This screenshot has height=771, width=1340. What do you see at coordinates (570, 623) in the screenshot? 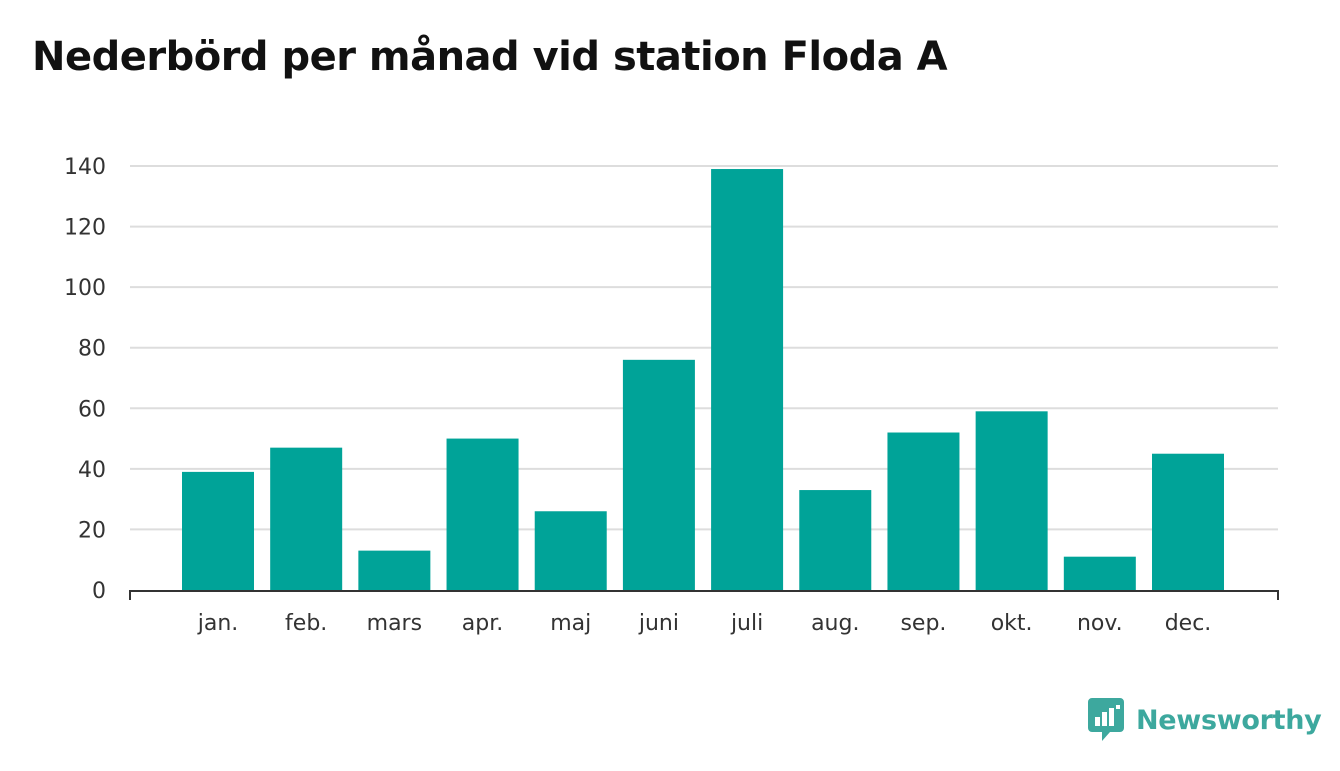
I see `x-tick-label: maj` at bounding box center [570, 623].